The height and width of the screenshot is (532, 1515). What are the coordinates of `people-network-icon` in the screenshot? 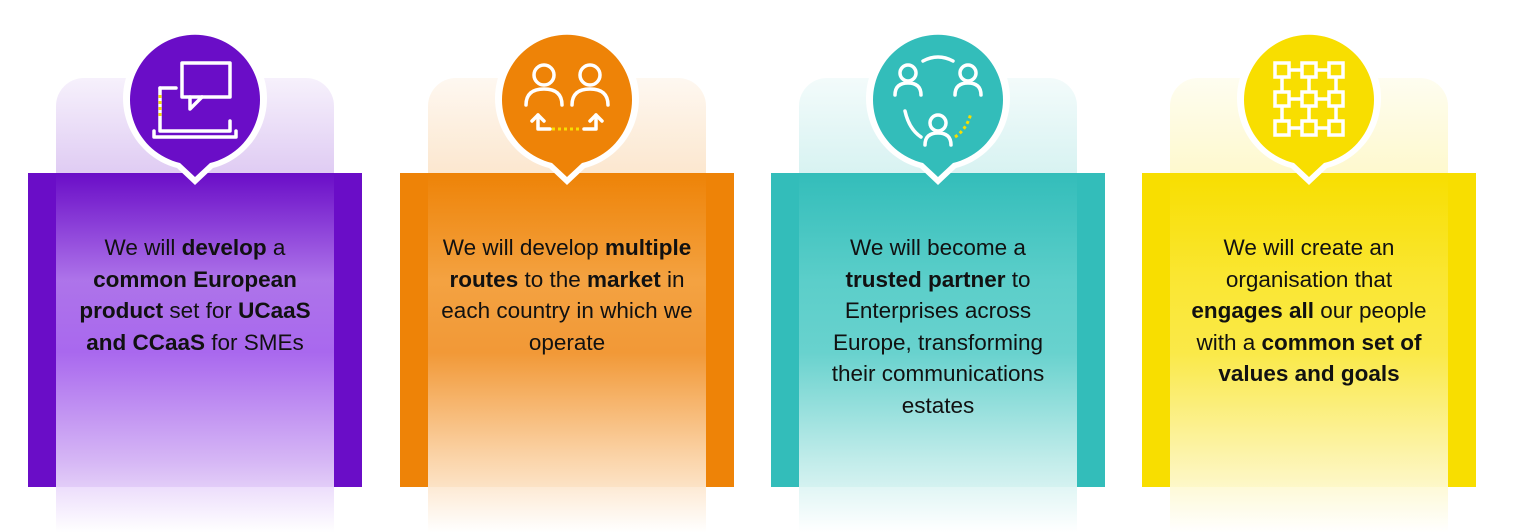 It's located at (938, 109).